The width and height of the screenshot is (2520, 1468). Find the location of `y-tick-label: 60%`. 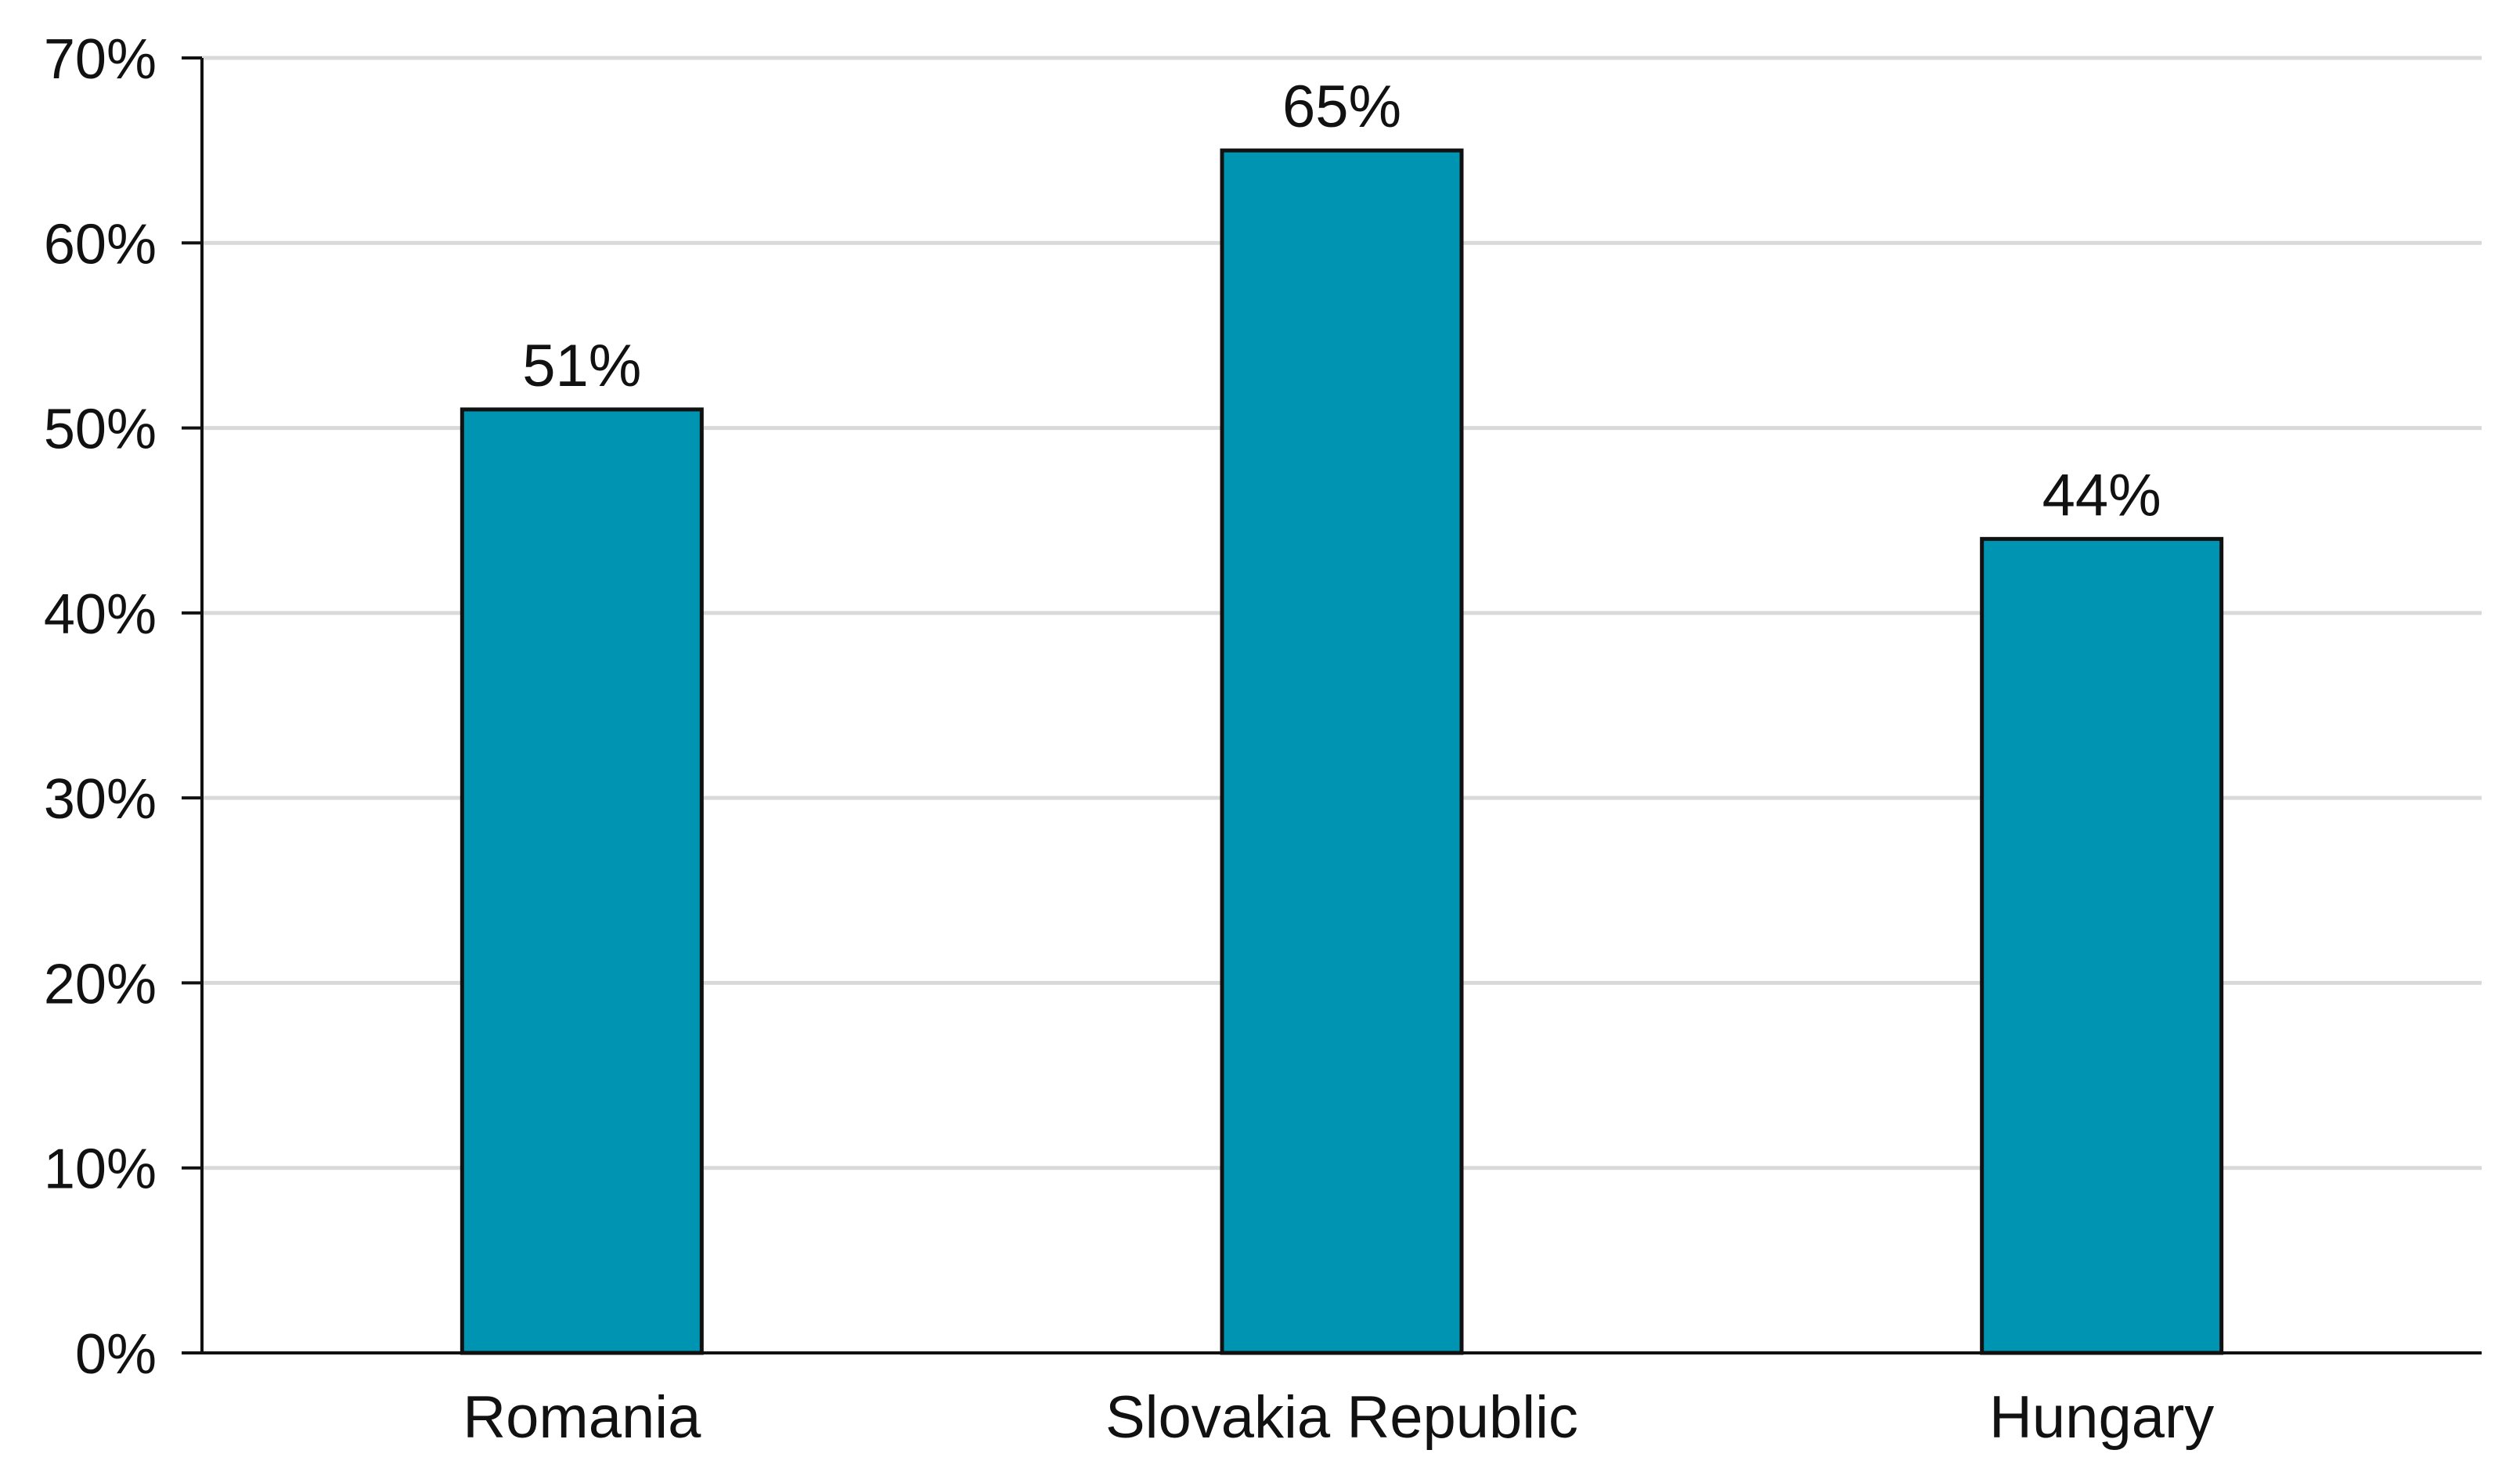

y-tick-label: 60% is located at coordinates (100, 245).